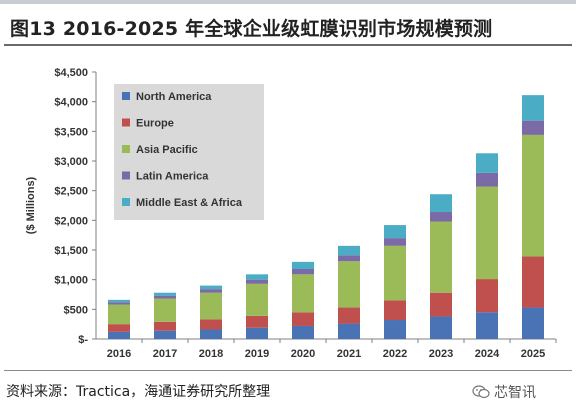 Image resolution: width=576 pixels, height=409 pixels. Describe the element at coordinates (395, 354) in the screenshot. I see `x-tick-label: 2022` at that location.